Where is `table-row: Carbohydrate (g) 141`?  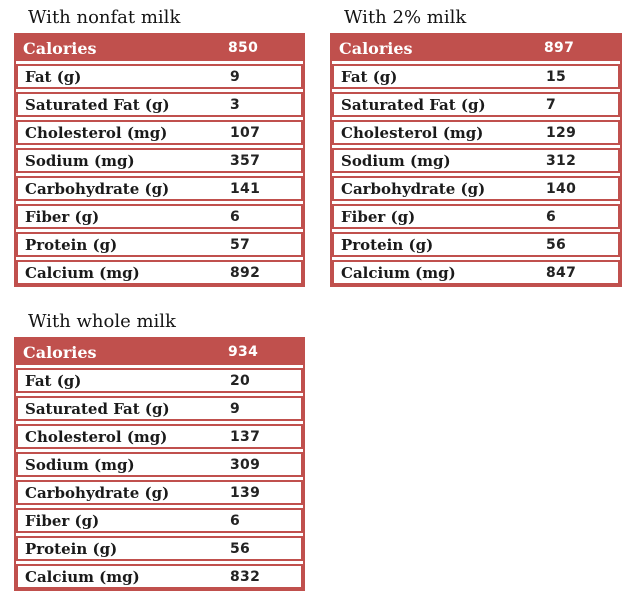 table-row: Carbohydrate (g) 141 is located at coordinates (159, 188).